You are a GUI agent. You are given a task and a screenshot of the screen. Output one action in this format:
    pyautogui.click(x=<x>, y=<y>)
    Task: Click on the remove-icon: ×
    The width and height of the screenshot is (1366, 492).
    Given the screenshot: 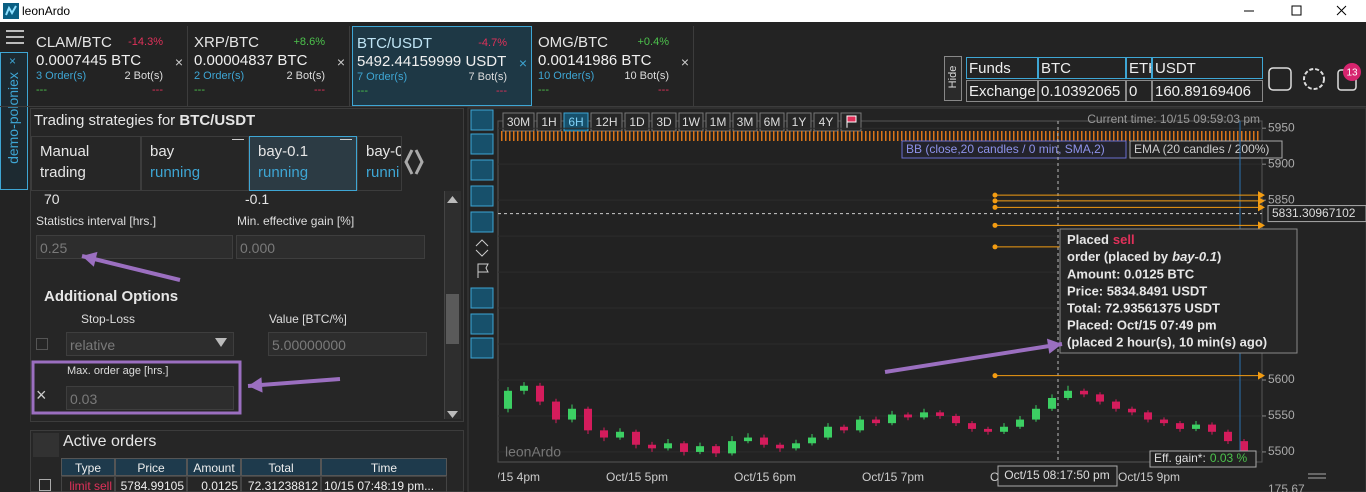 What is the action you would take?
    pyautogui.click(x=41, y=395)
    